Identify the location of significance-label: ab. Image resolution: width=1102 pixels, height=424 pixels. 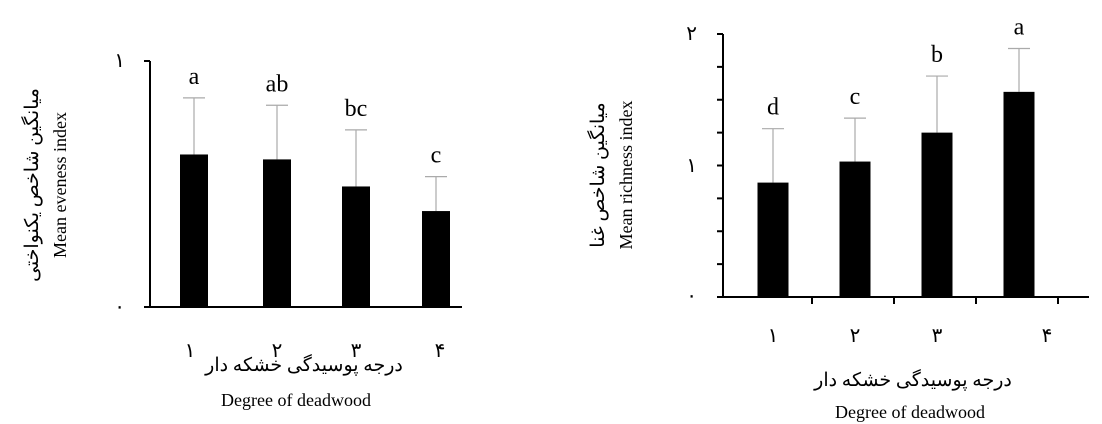
(277, 84).